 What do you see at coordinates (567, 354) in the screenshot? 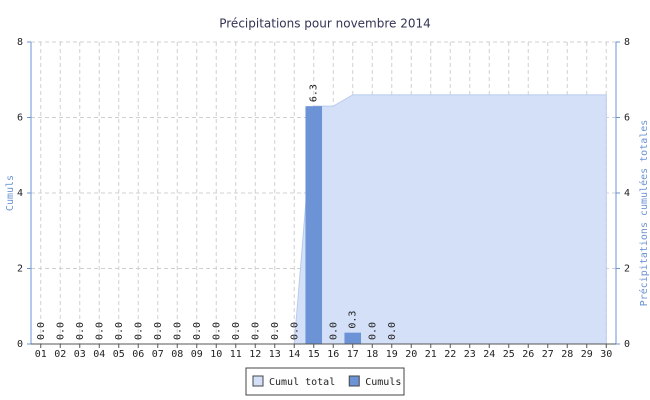
I see `x-tick-label: 28` at bounding box center [567, 354].